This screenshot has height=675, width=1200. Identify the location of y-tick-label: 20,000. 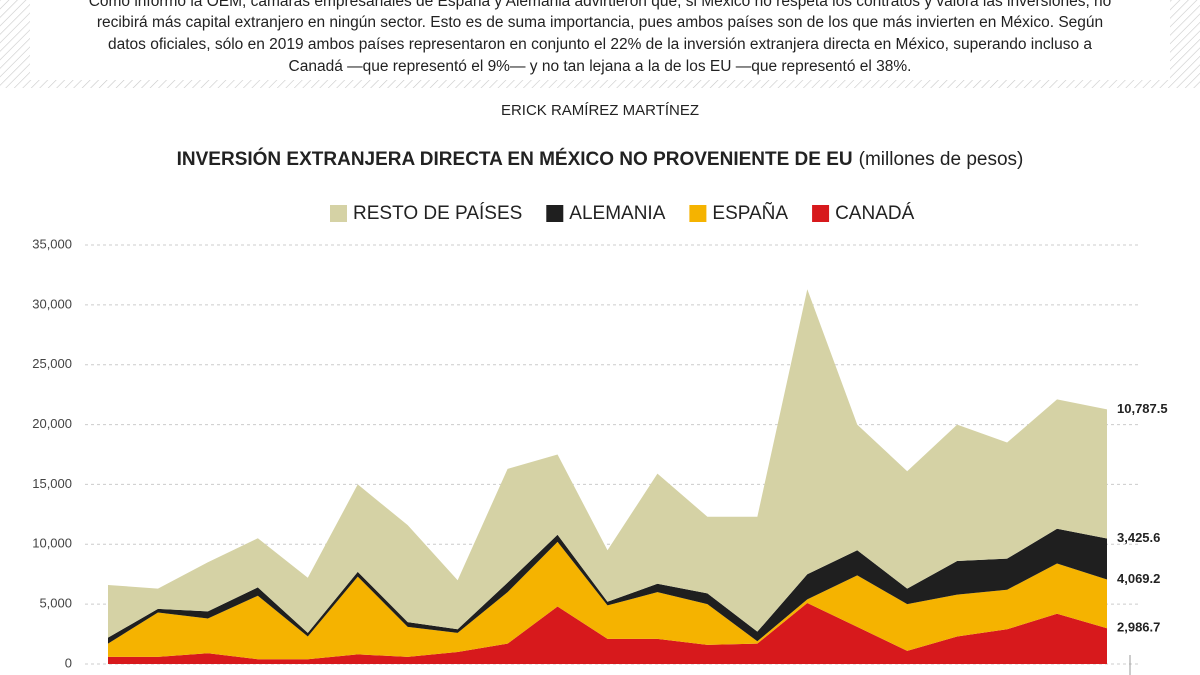
(52, 423).